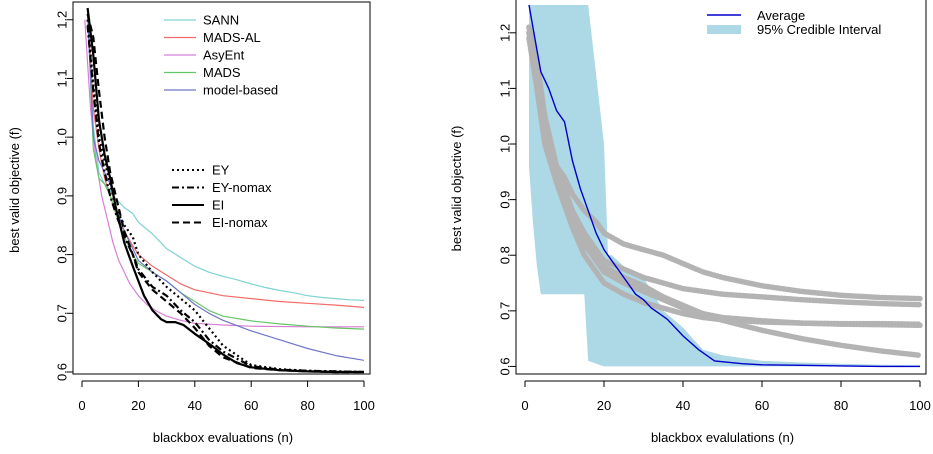 Image resolution: width=933 pixels, height=454 pixels. Describe the element at coordinates (722, 437) in the screenshot. I see `x-axis-label: blackbox evalulations (n)` at that location.